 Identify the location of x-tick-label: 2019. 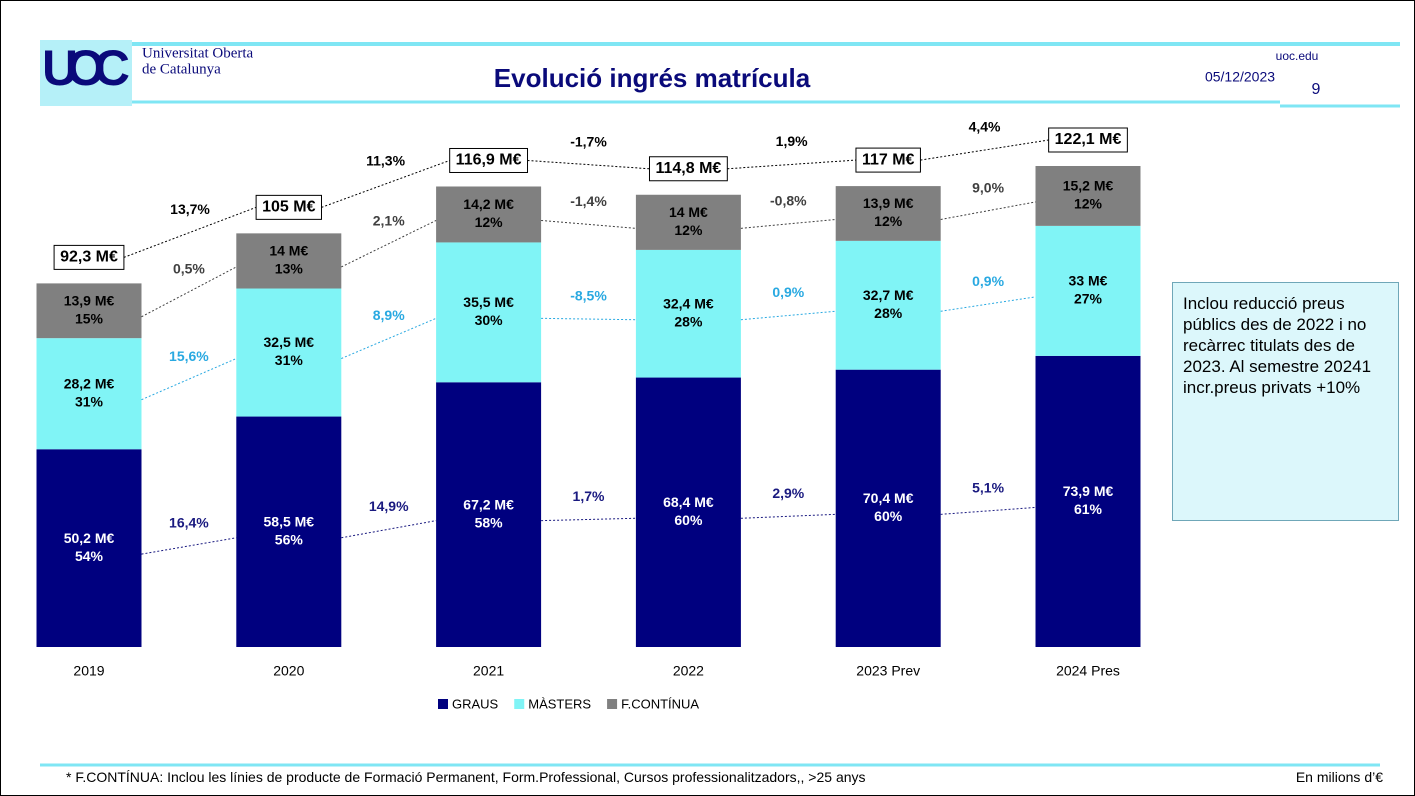
(88, 671).